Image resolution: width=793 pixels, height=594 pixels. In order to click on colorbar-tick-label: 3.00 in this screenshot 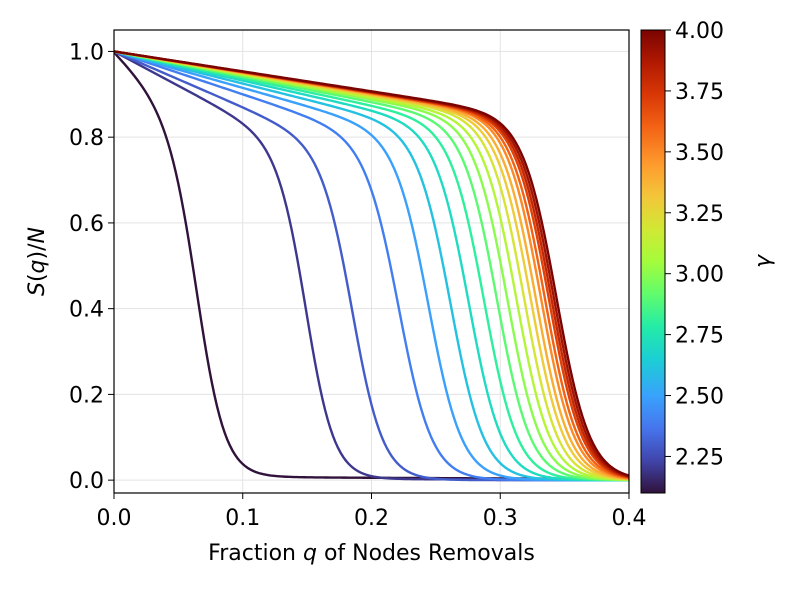, I will do `click(699, 275)`.